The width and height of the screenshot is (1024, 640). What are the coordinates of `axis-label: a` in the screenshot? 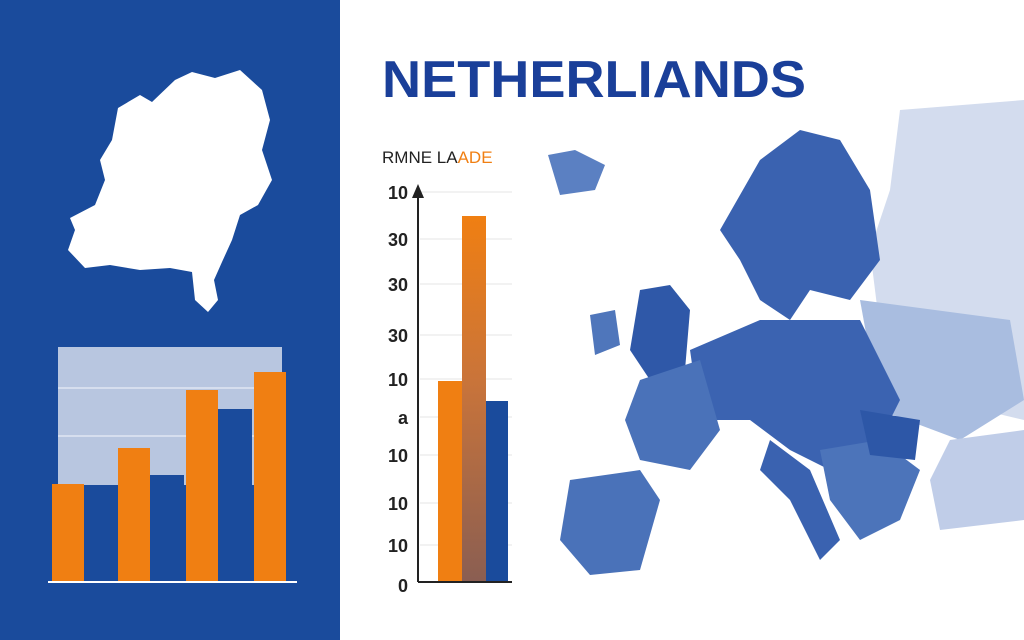 It's located at (403, 418).